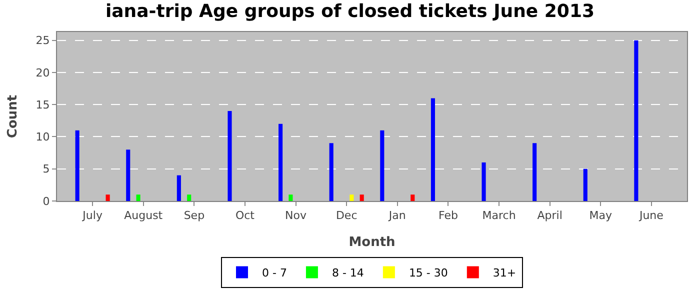  Describe the element at coordinates (274, 273) in the screenshot. I see `legend-label: 0 - 7` at that location.